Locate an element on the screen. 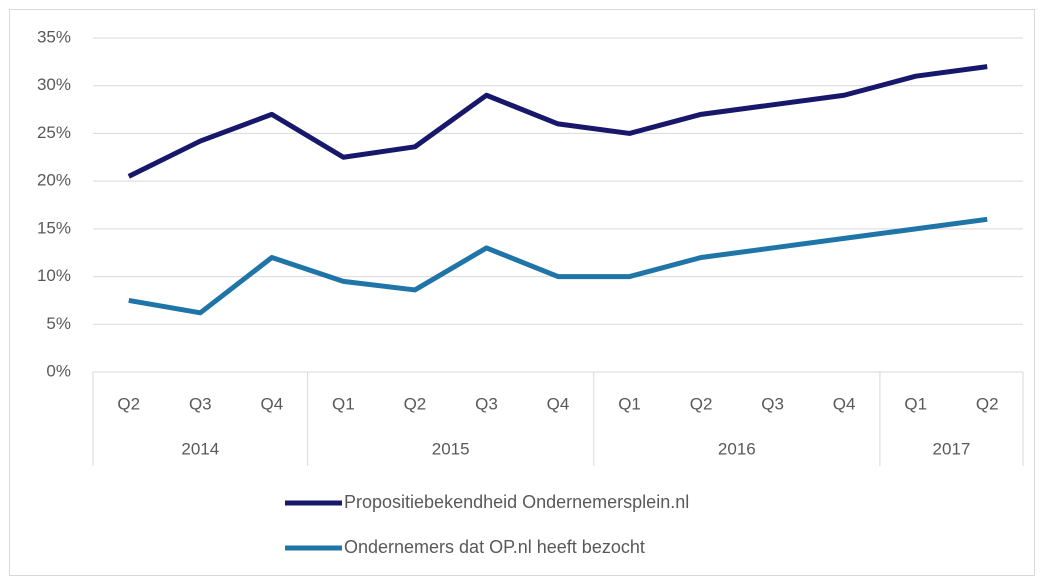 The width and height of the screenshot is (1045, 577). y-tick-label: 35% is located at coordinates (54, 36).